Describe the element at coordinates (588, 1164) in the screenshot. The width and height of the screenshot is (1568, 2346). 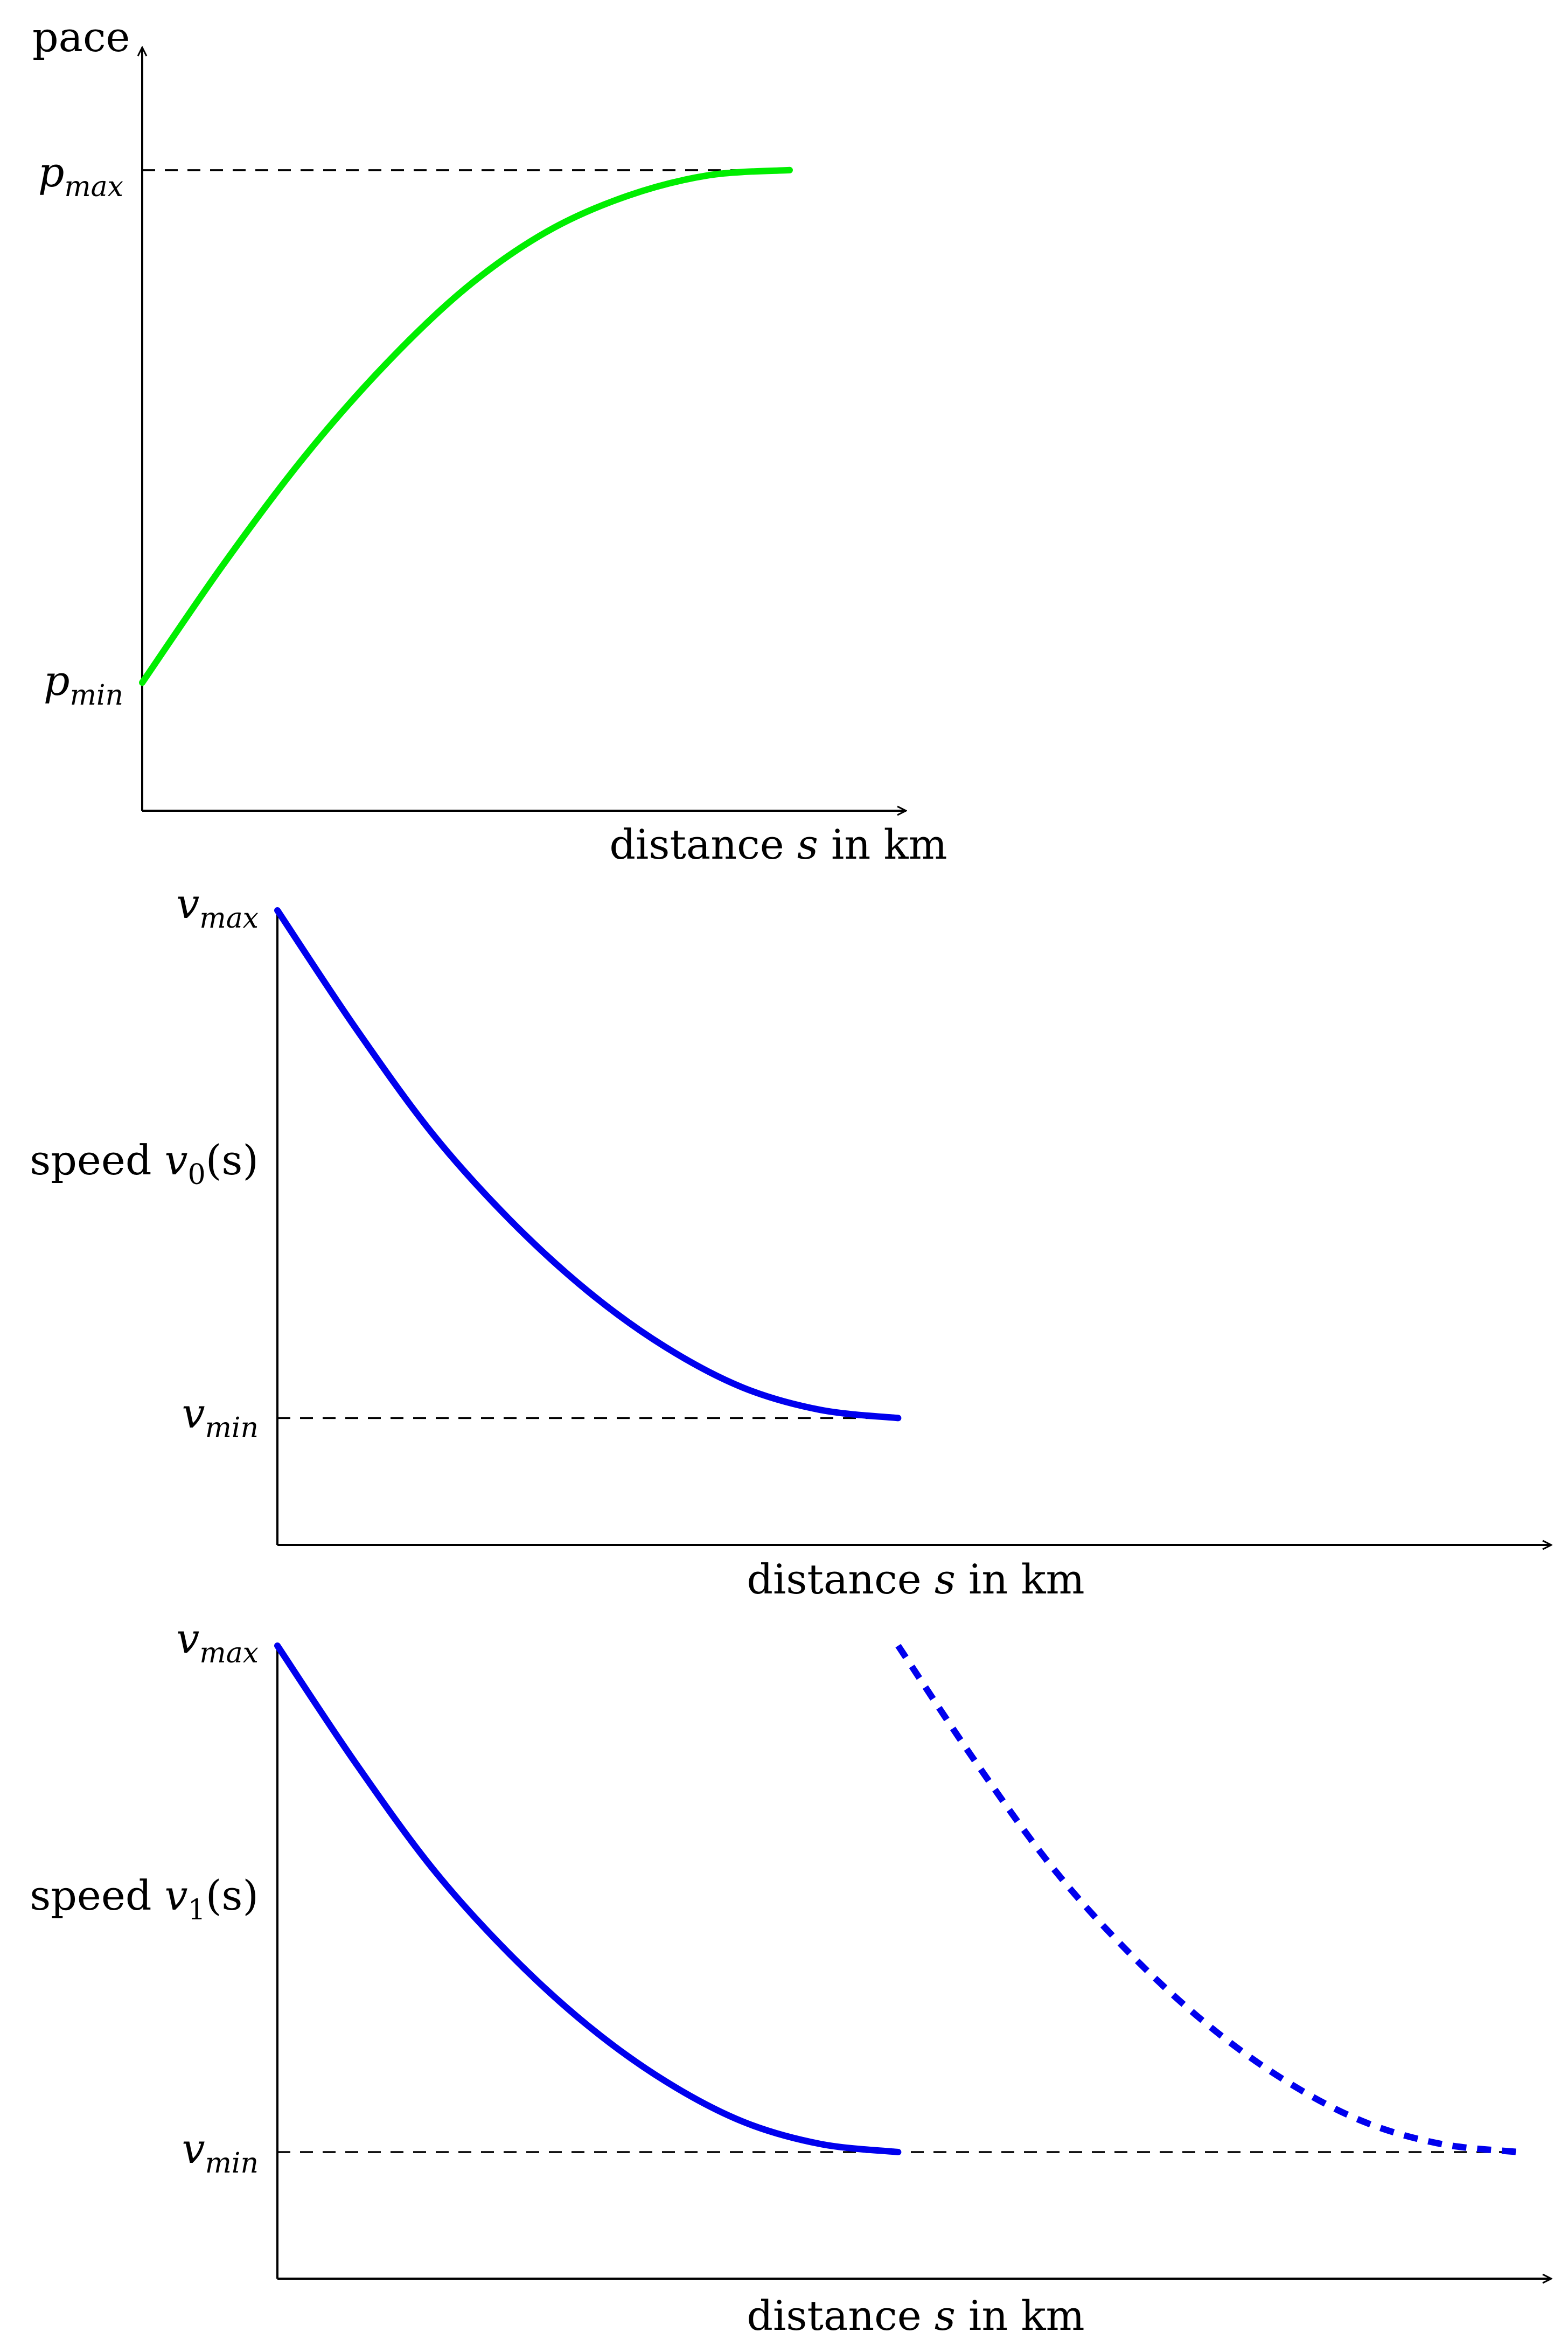
I see `speed-v0-curve` at that location.